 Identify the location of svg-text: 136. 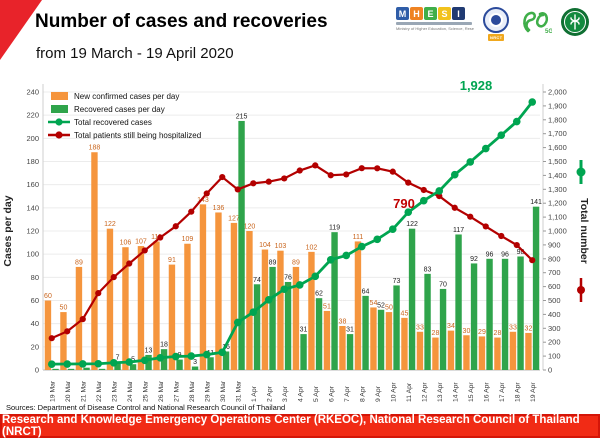
(219, 208).